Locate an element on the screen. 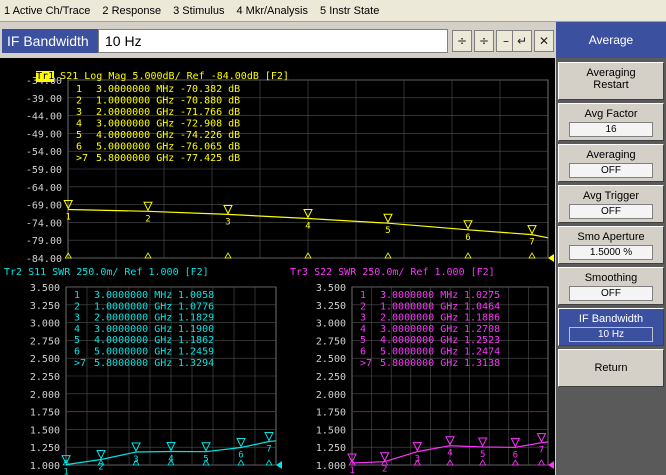 This screenshot has width=666, height=475. marker-number: 3 is located at coordinates (77, 318).